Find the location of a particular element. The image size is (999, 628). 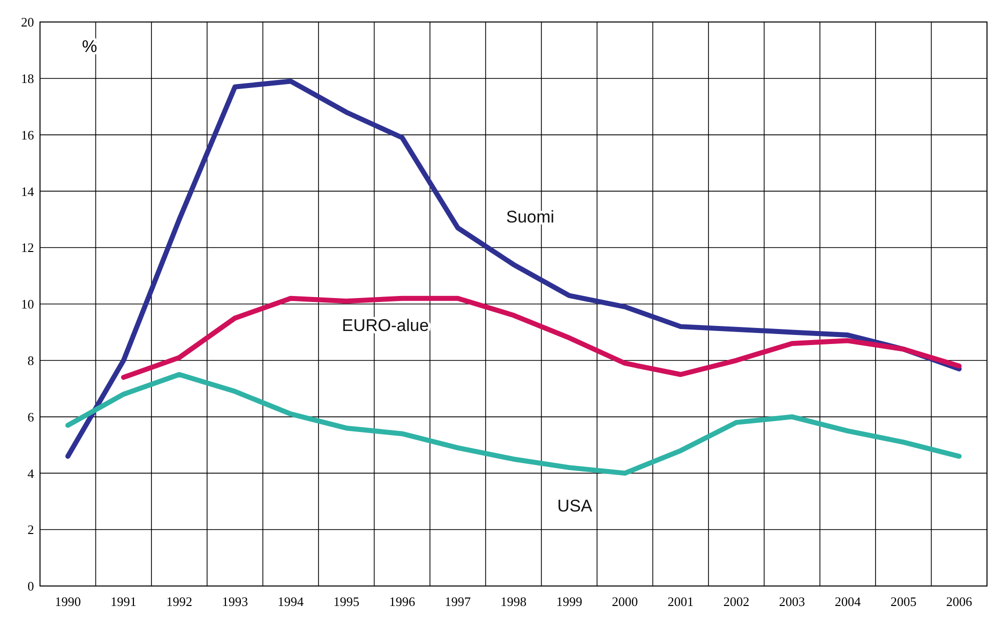

x-tick-label: 1990 is located at coordinates (67, 601).